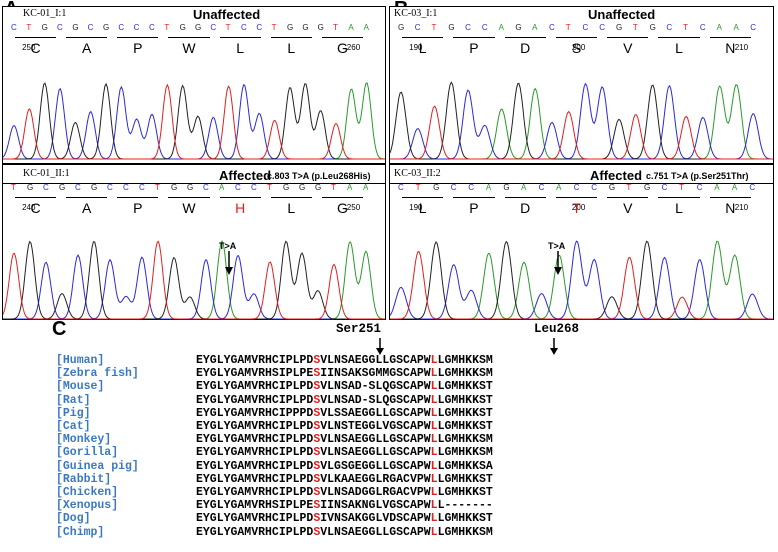 Image resolution: width=778 pixels, height=552 pixels. What do you see at coordinates (465, 466) in the screenshot?
I see `seq-segment-post: LGMHKKSA` at bounding box center [465, 466].